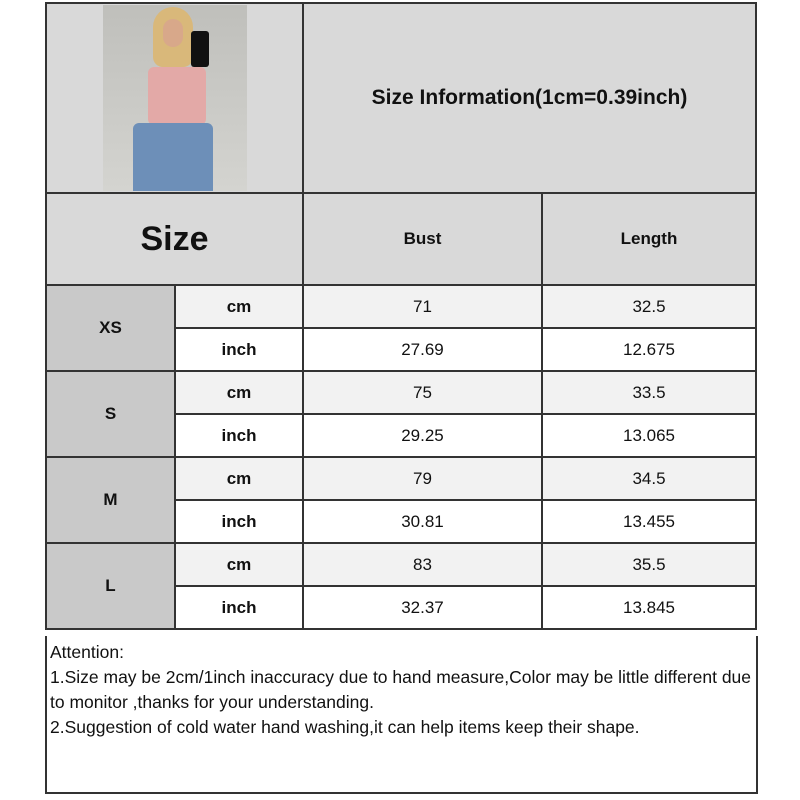 The image size is (800, 800). I want to click on bust-value: 75, so click(422, 392).